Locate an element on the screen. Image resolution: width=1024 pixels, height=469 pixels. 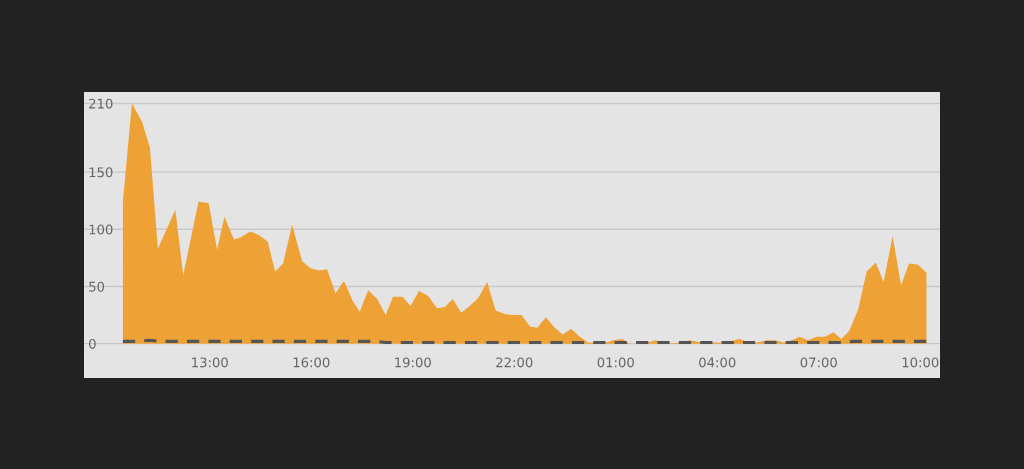
y-tick-label: 50 is located at coordinates (97, 286).